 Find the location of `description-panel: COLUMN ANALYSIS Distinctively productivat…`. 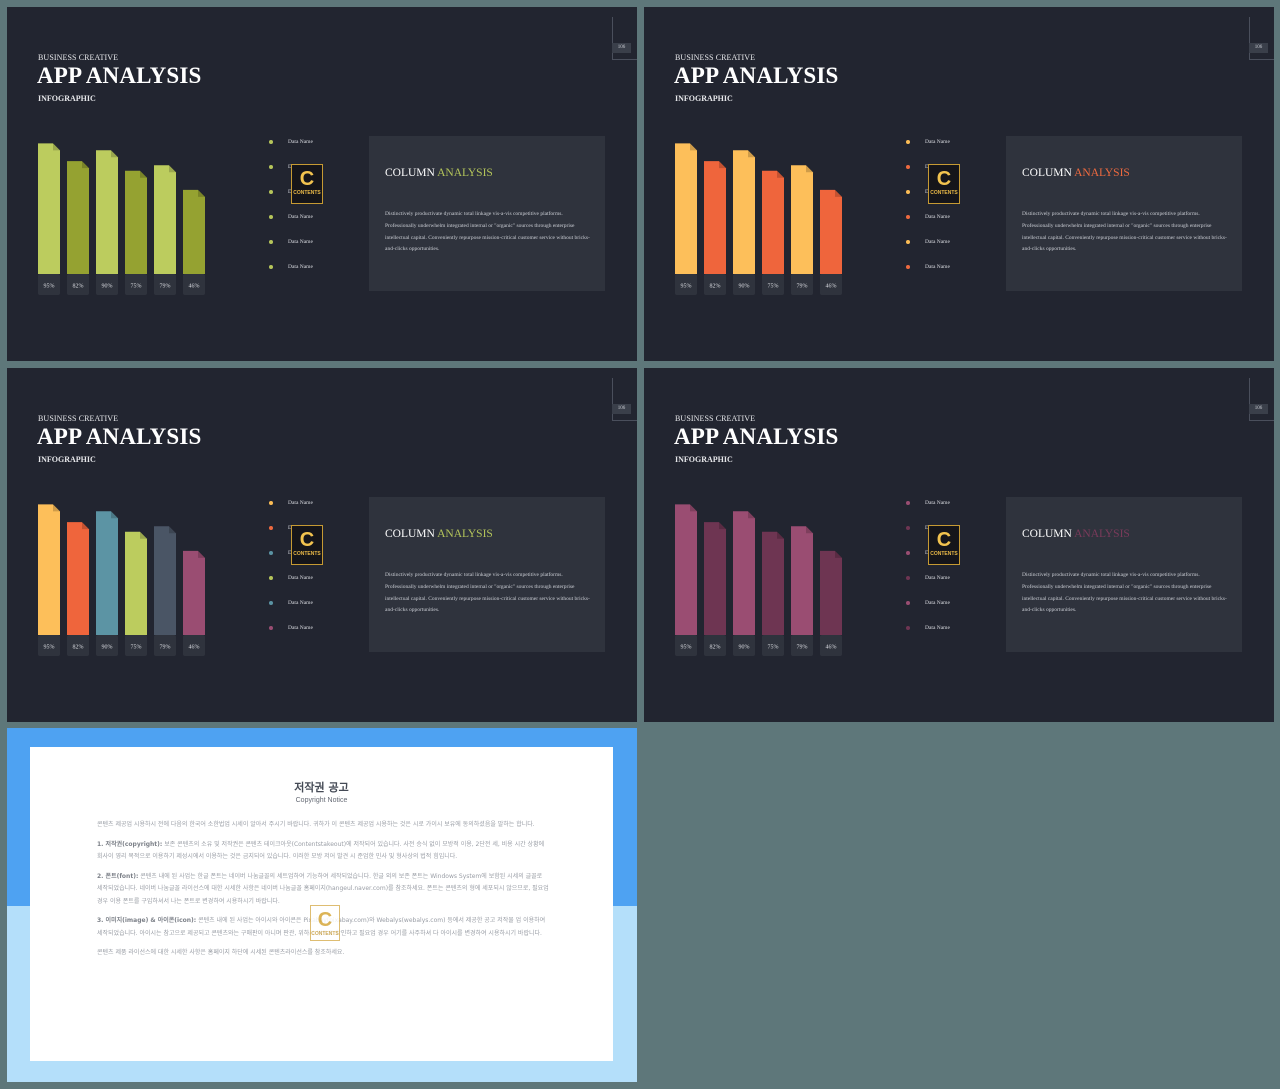

description-panel: COLUMN ANALYSIS Distinctively productivat… is located at coordinates (487, 574).